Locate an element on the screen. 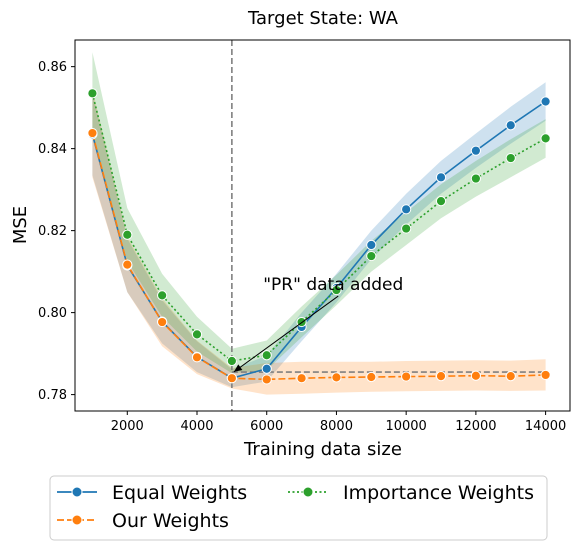 Image resolution: width=581 pixels, height=548 pixels. annotation: "PR" data added is located at coordinates (318, 324).